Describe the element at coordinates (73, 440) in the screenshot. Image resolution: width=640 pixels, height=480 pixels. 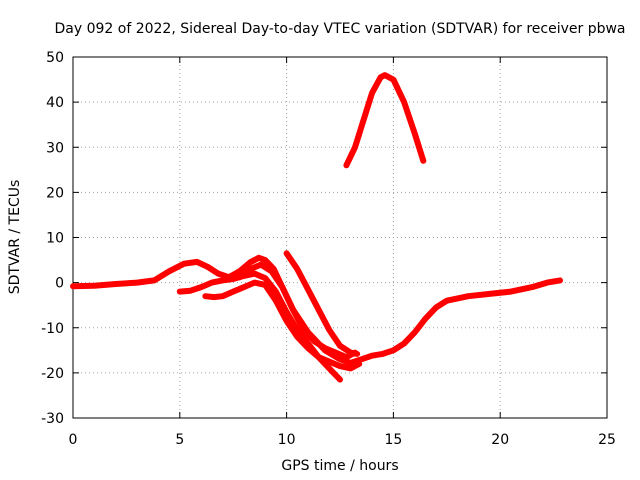
I see `x-tick-label: 0` at that location.